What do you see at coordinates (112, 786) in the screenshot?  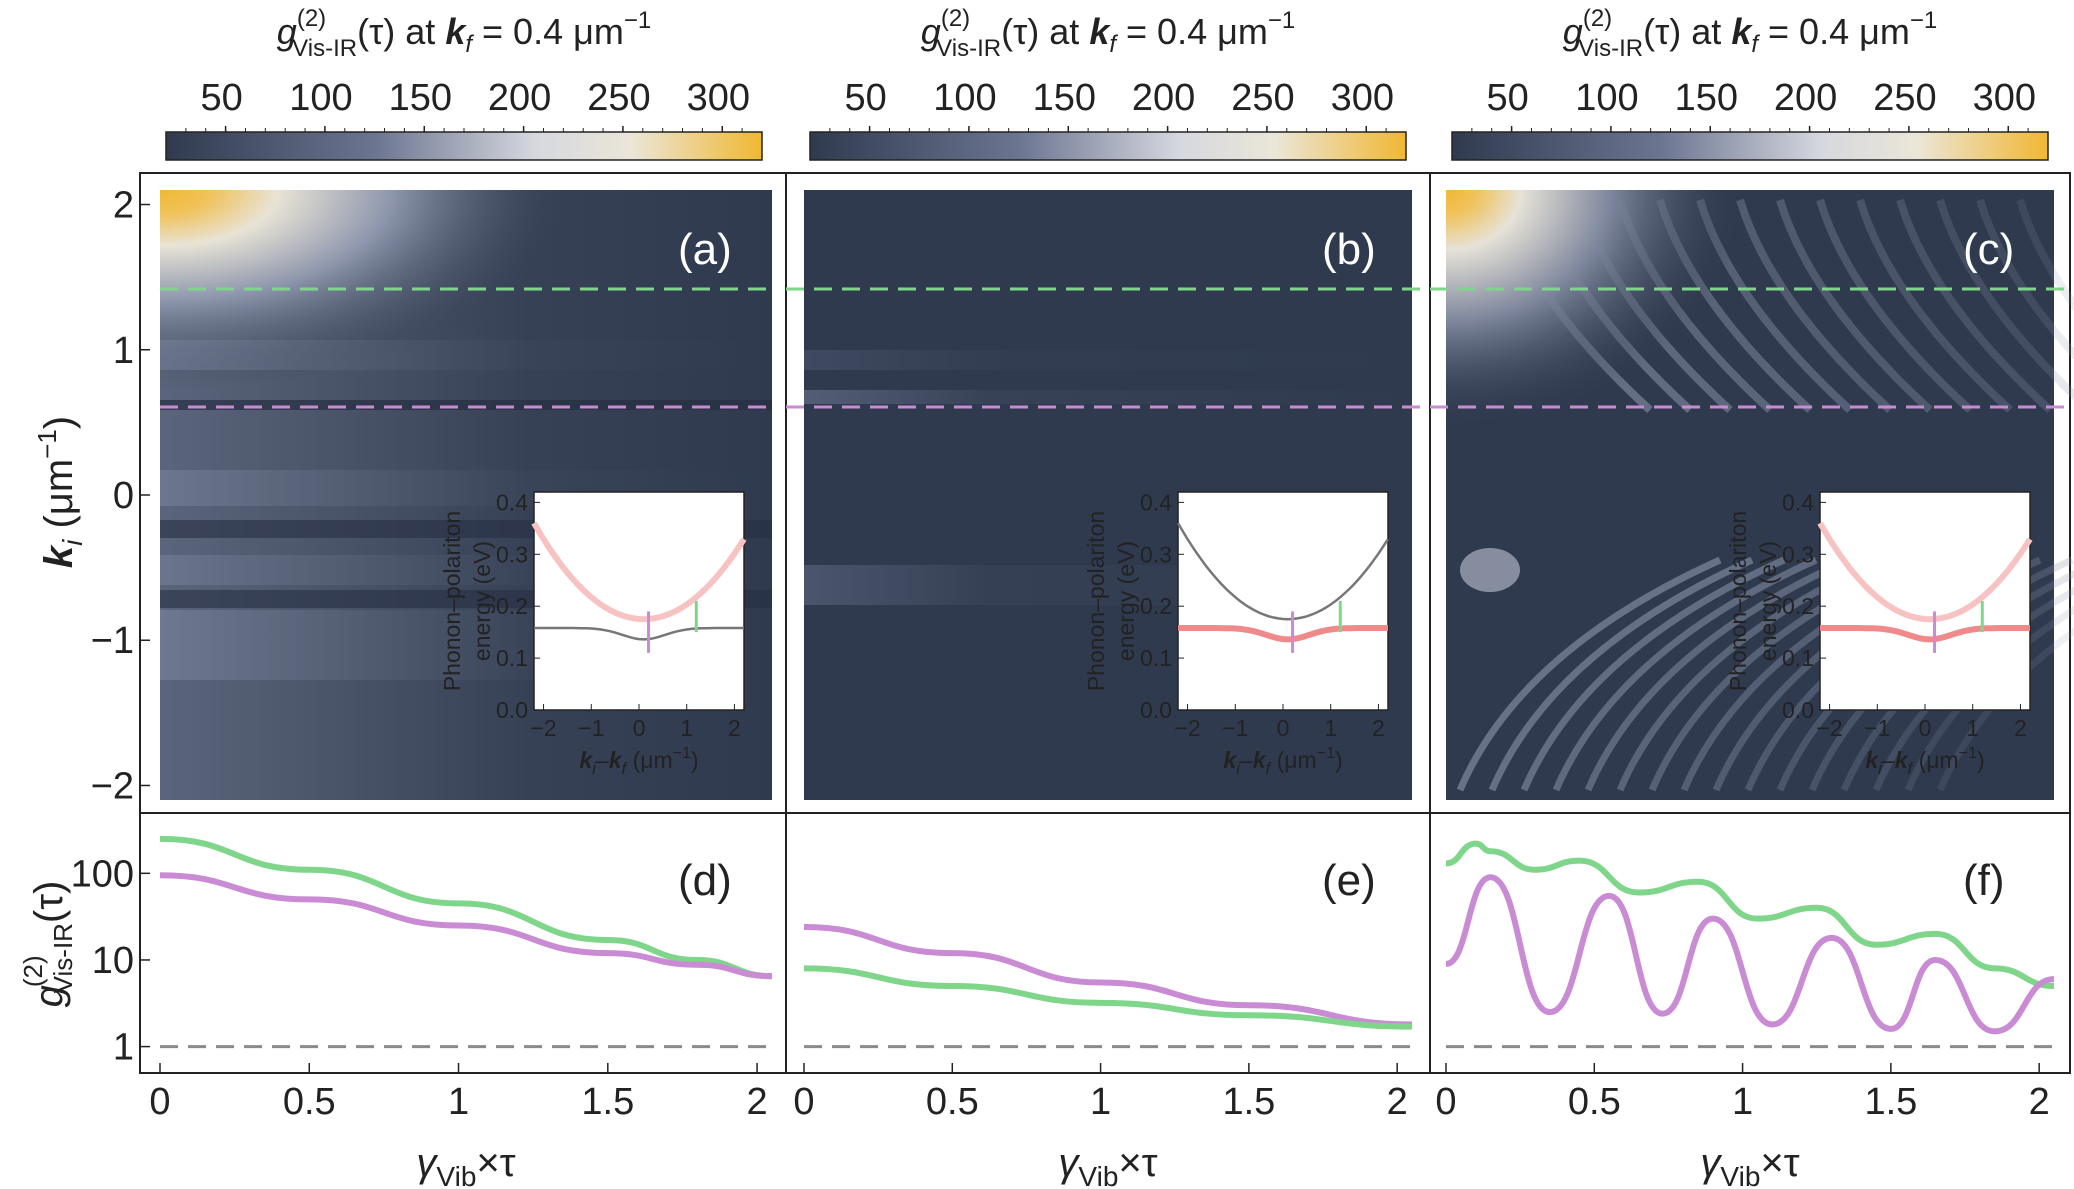 I see `y-tick-label: −2` at bounding box center [112, 786].